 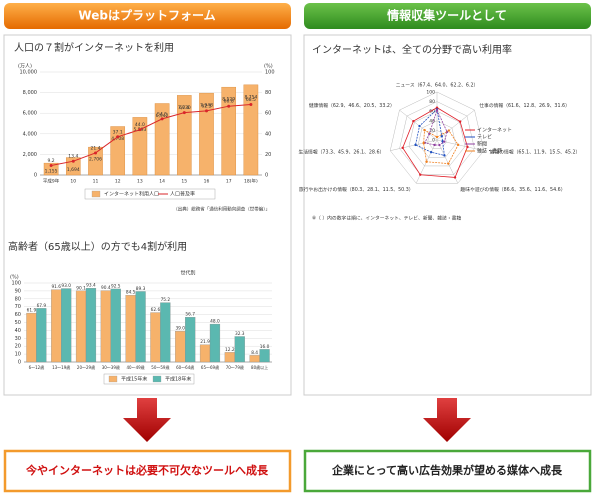 I want to click on bar-label: 4,708, so click(x=117, y=139).